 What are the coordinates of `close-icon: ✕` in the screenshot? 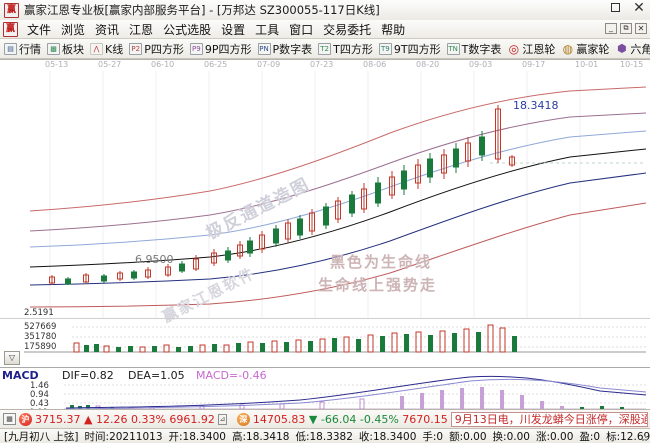 It's located at (639, 8).